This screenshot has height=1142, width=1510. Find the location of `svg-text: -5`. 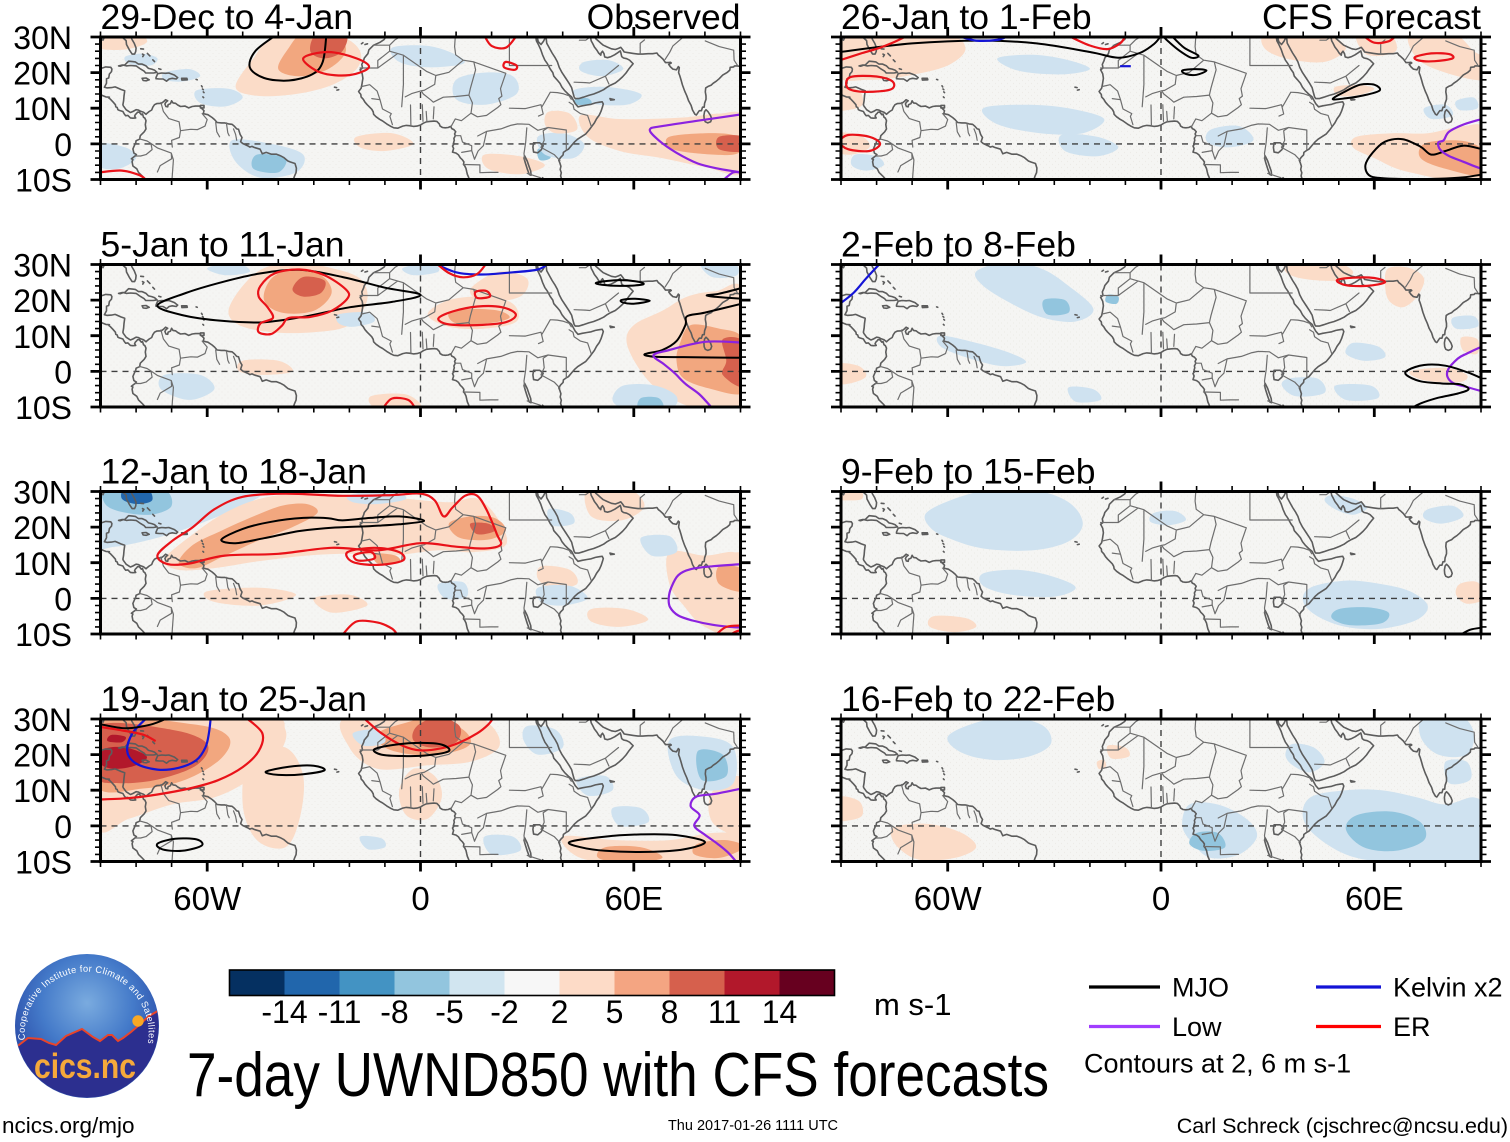

svg-text: -5 is located at coordinates (449, 1012).